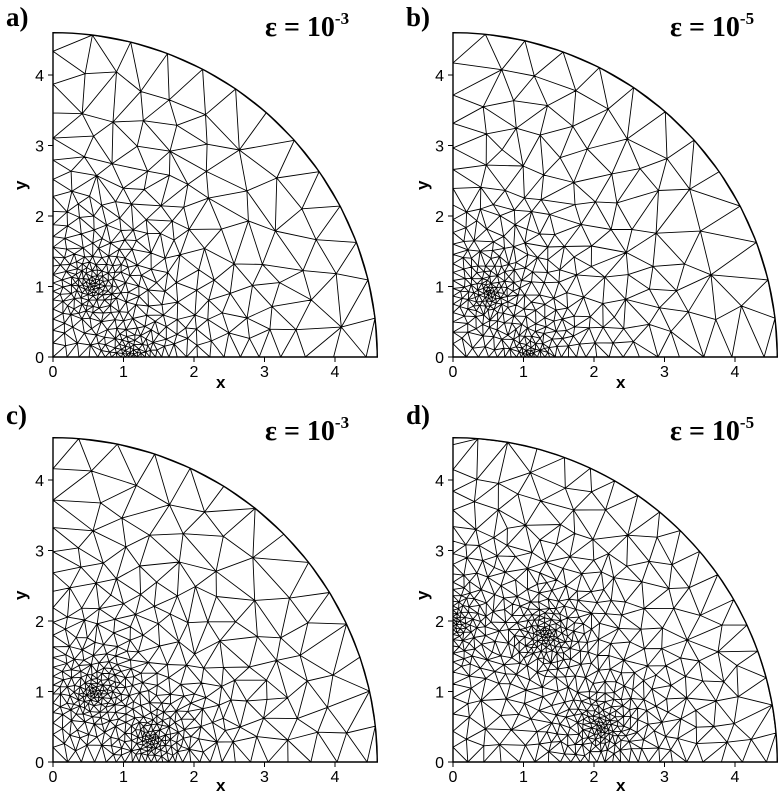  What do you see at coordinates (20, 595) in the screenshot?
I see `y-axis-title-c: y` at bounding box center [20, 595].